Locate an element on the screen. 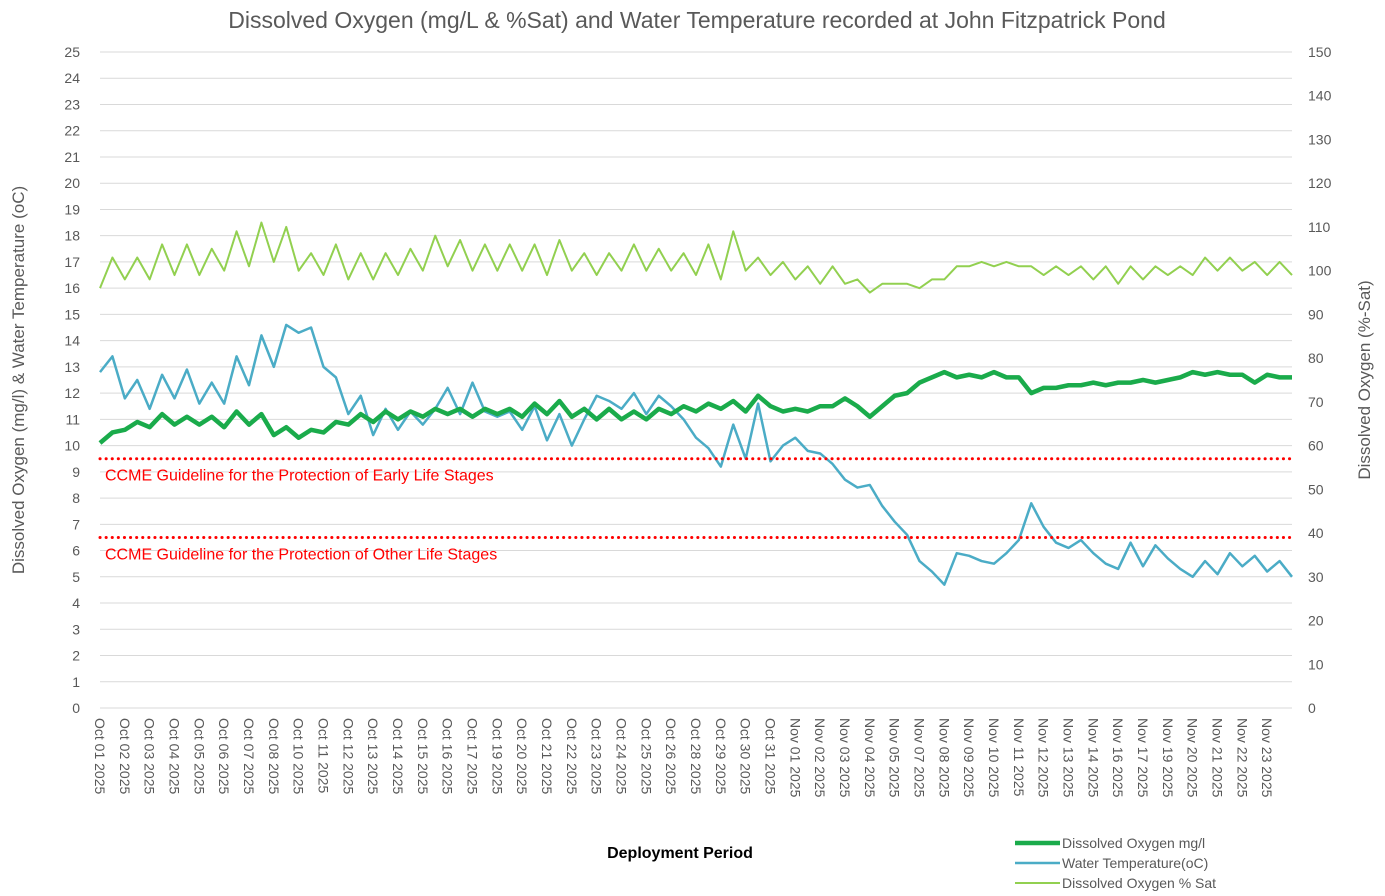  y-tick-label: 25 is located at coordinates (72, 52).